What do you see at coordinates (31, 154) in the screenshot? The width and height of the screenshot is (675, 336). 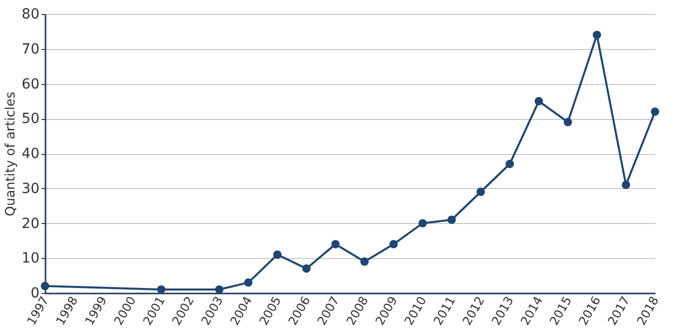 I see `y-tick-label: 40` at bounding box center [31, 154].